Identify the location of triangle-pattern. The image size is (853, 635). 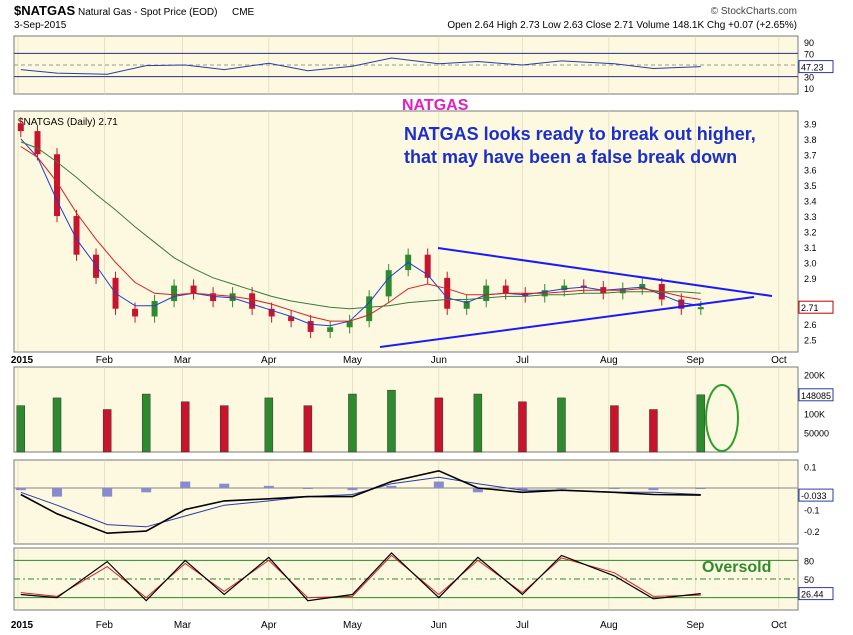
(576, 297).